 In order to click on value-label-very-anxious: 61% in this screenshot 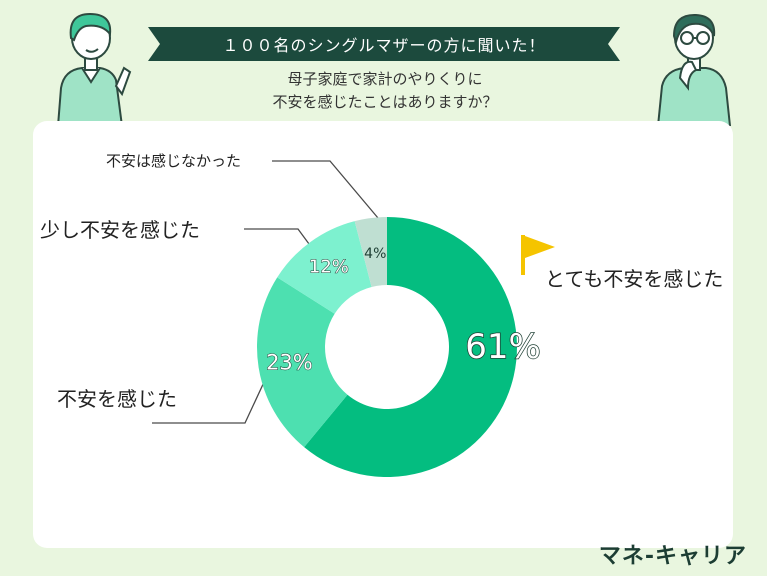, I will do `click(503, 347)`.